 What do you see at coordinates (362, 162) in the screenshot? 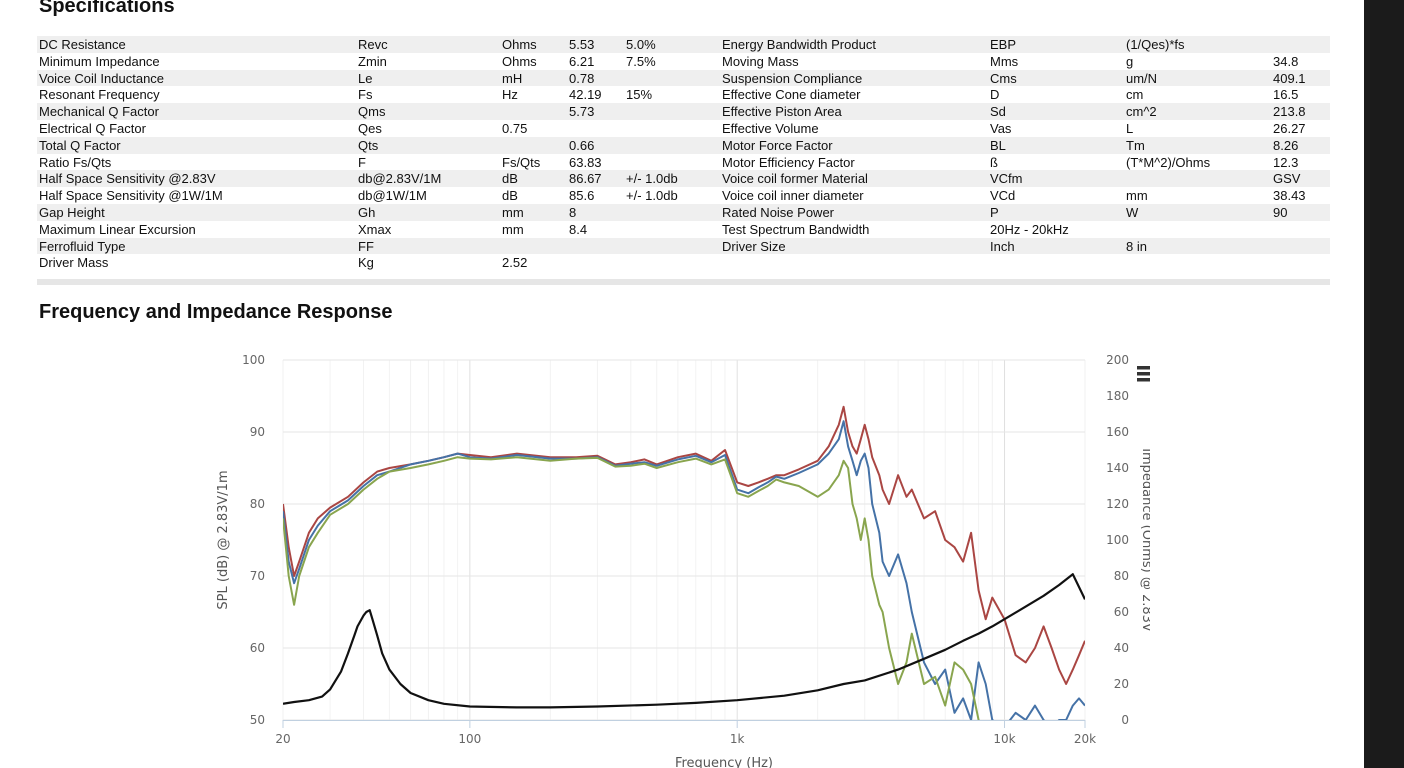
I see `spec-cell: F` at bounding box center [362, 162].